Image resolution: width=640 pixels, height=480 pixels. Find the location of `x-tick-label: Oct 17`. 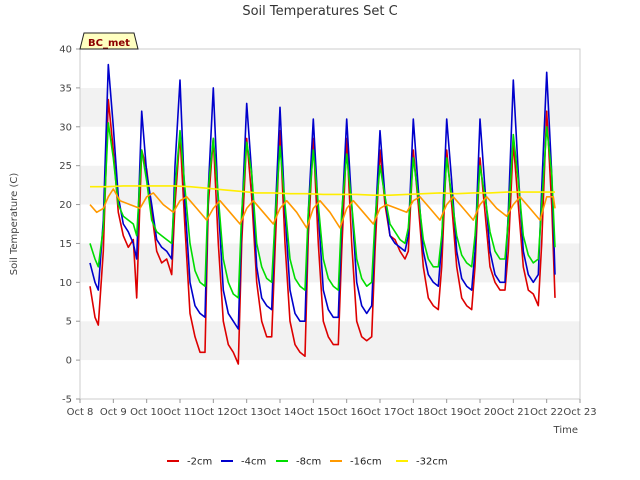

x-tick-label: Oct 17 is located at coordinates (379, 412).